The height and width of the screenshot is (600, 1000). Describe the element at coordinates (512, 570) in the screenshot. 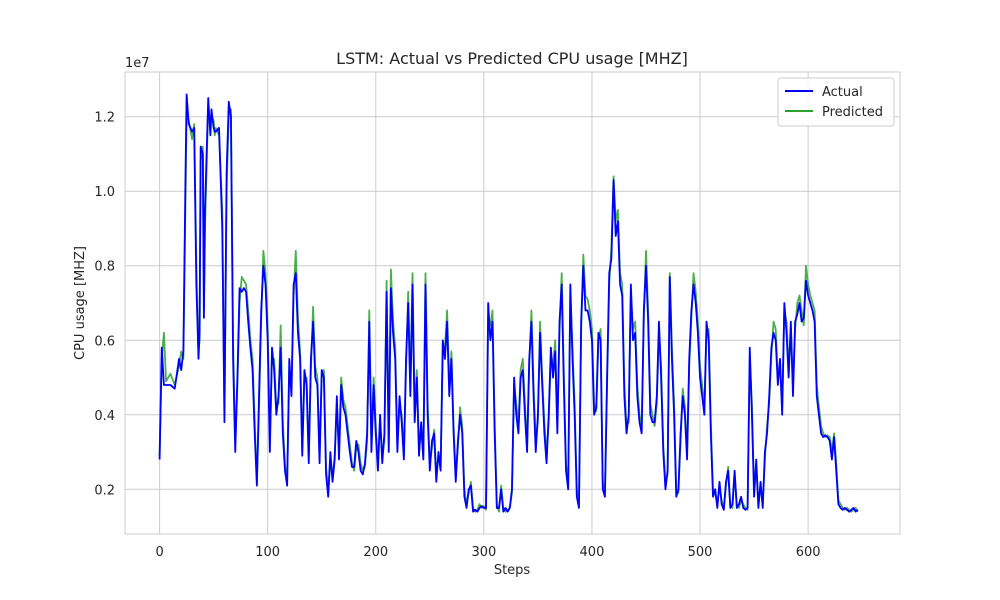

I see `x-axis-label: Steps` at that location.